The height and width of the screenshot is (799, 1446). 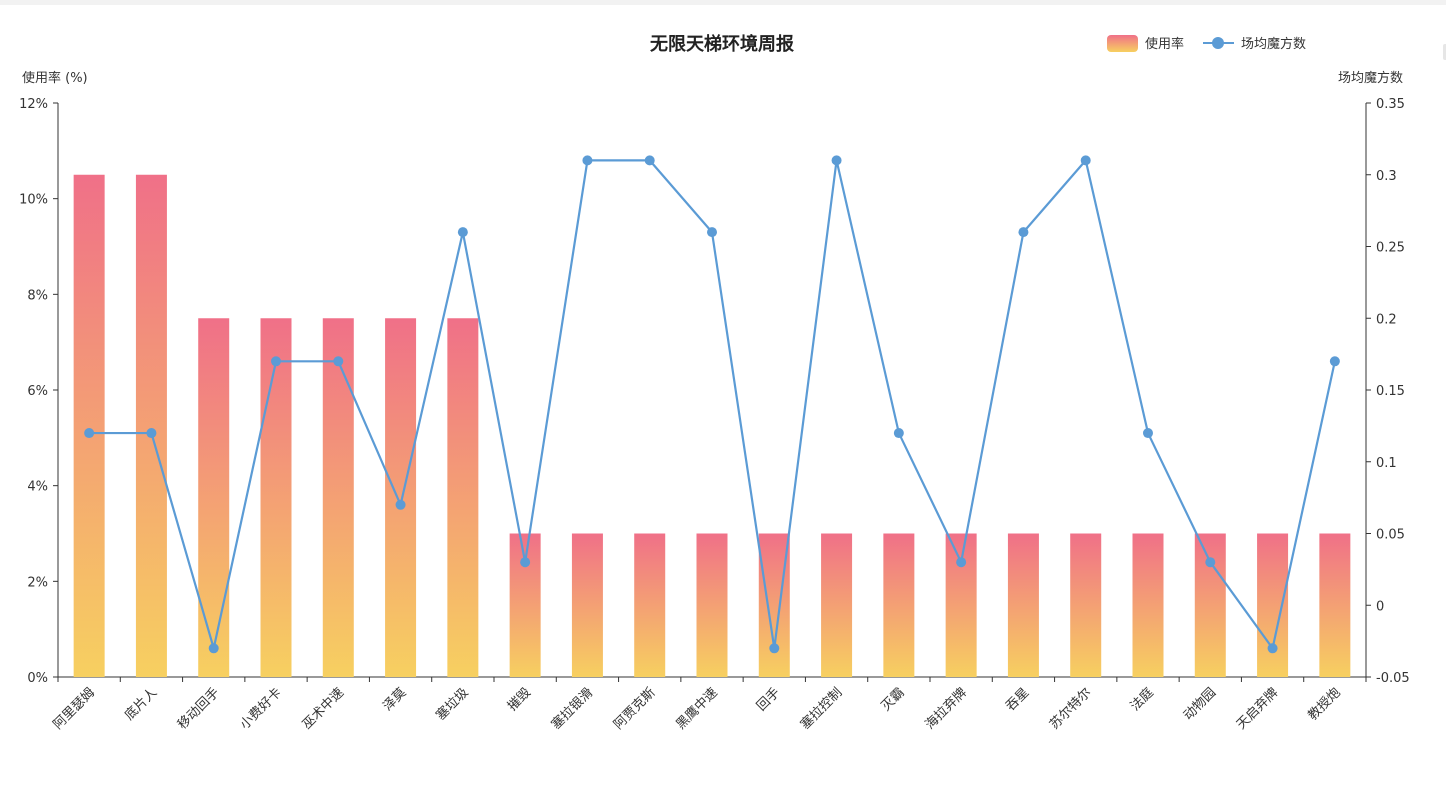 What do you see at coordinates (1380, 606) in the screenshot?
I see `y-right-tick-label: 0` at bounding box center [1380, 606].